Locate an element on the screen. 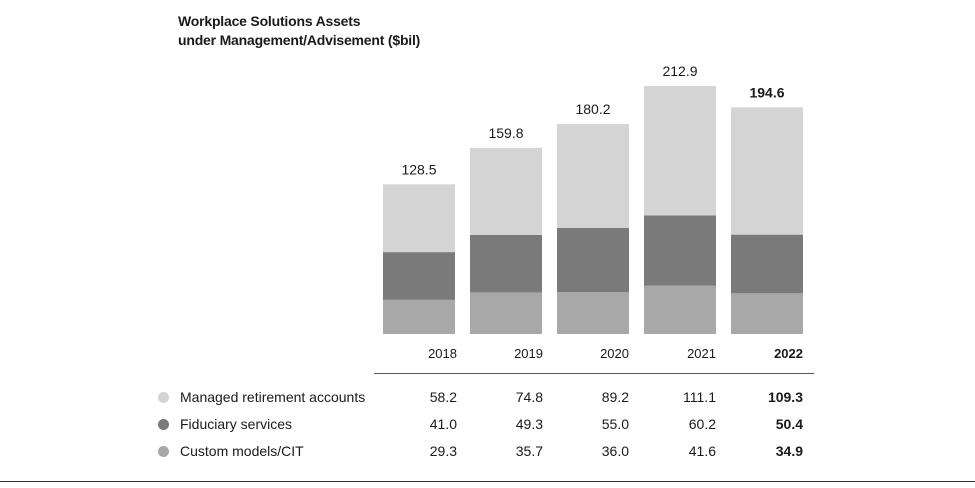  x-tick-label: 2022 is located at coordinates (788, 353).